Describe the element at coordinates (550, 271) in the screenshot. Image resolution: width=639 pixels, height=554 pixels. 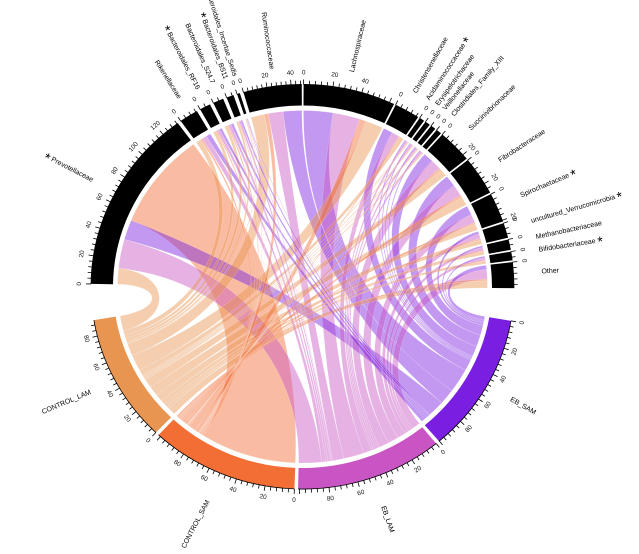
I see `svg-text: Other` at that location.